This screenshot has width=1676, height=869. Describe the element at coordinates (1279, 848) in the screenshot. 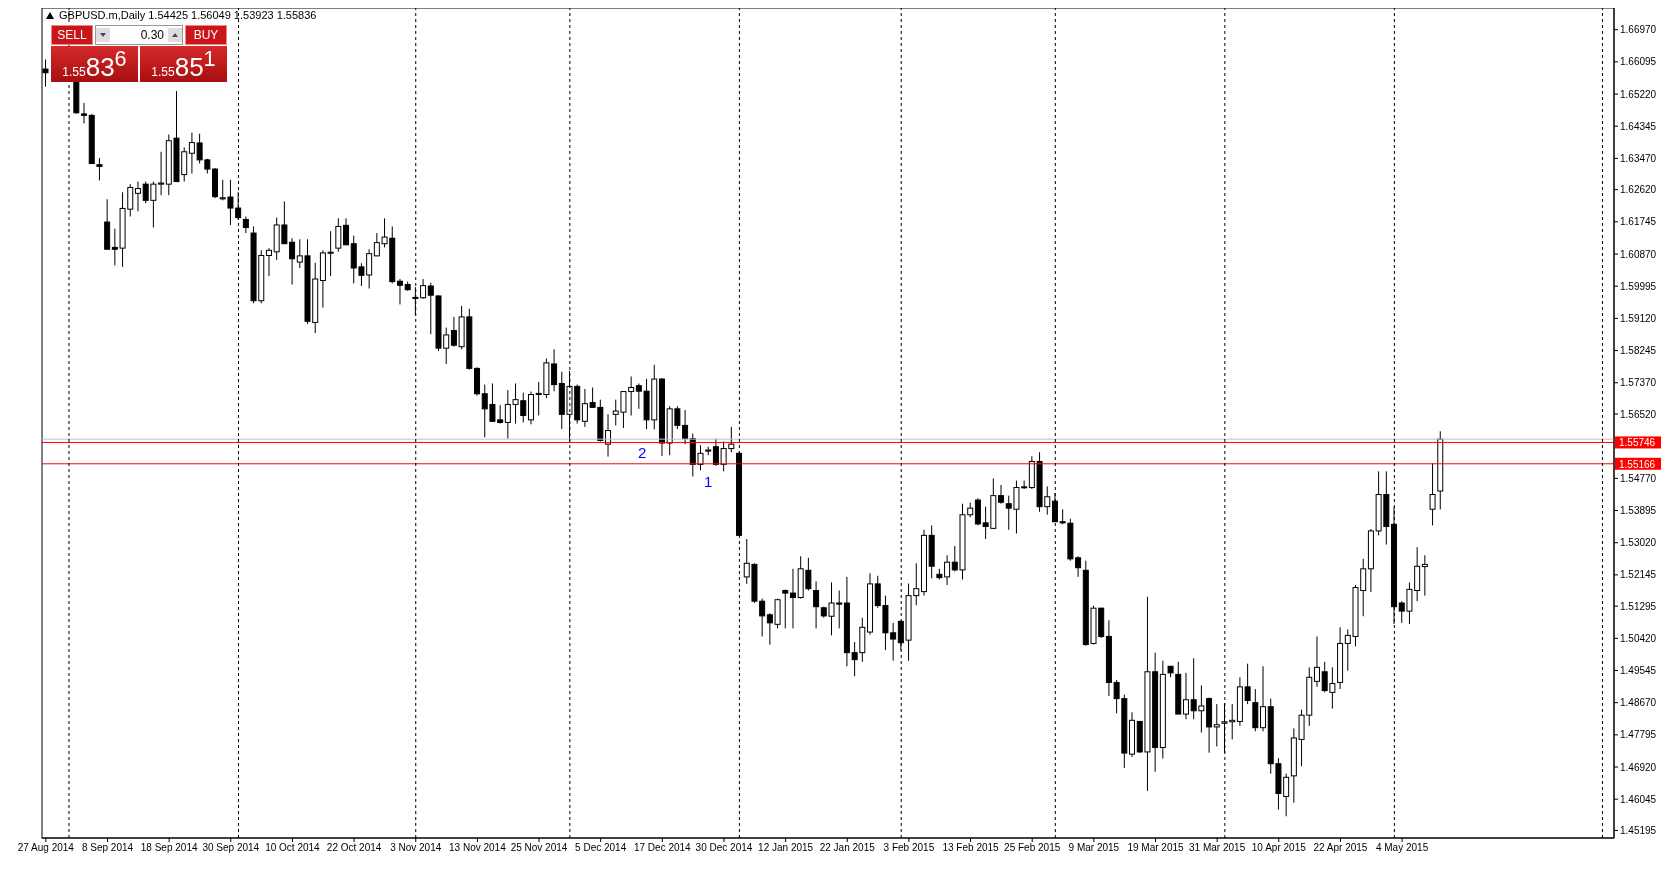

I see `x-tick-label: 10 Apr 2015` at that location.